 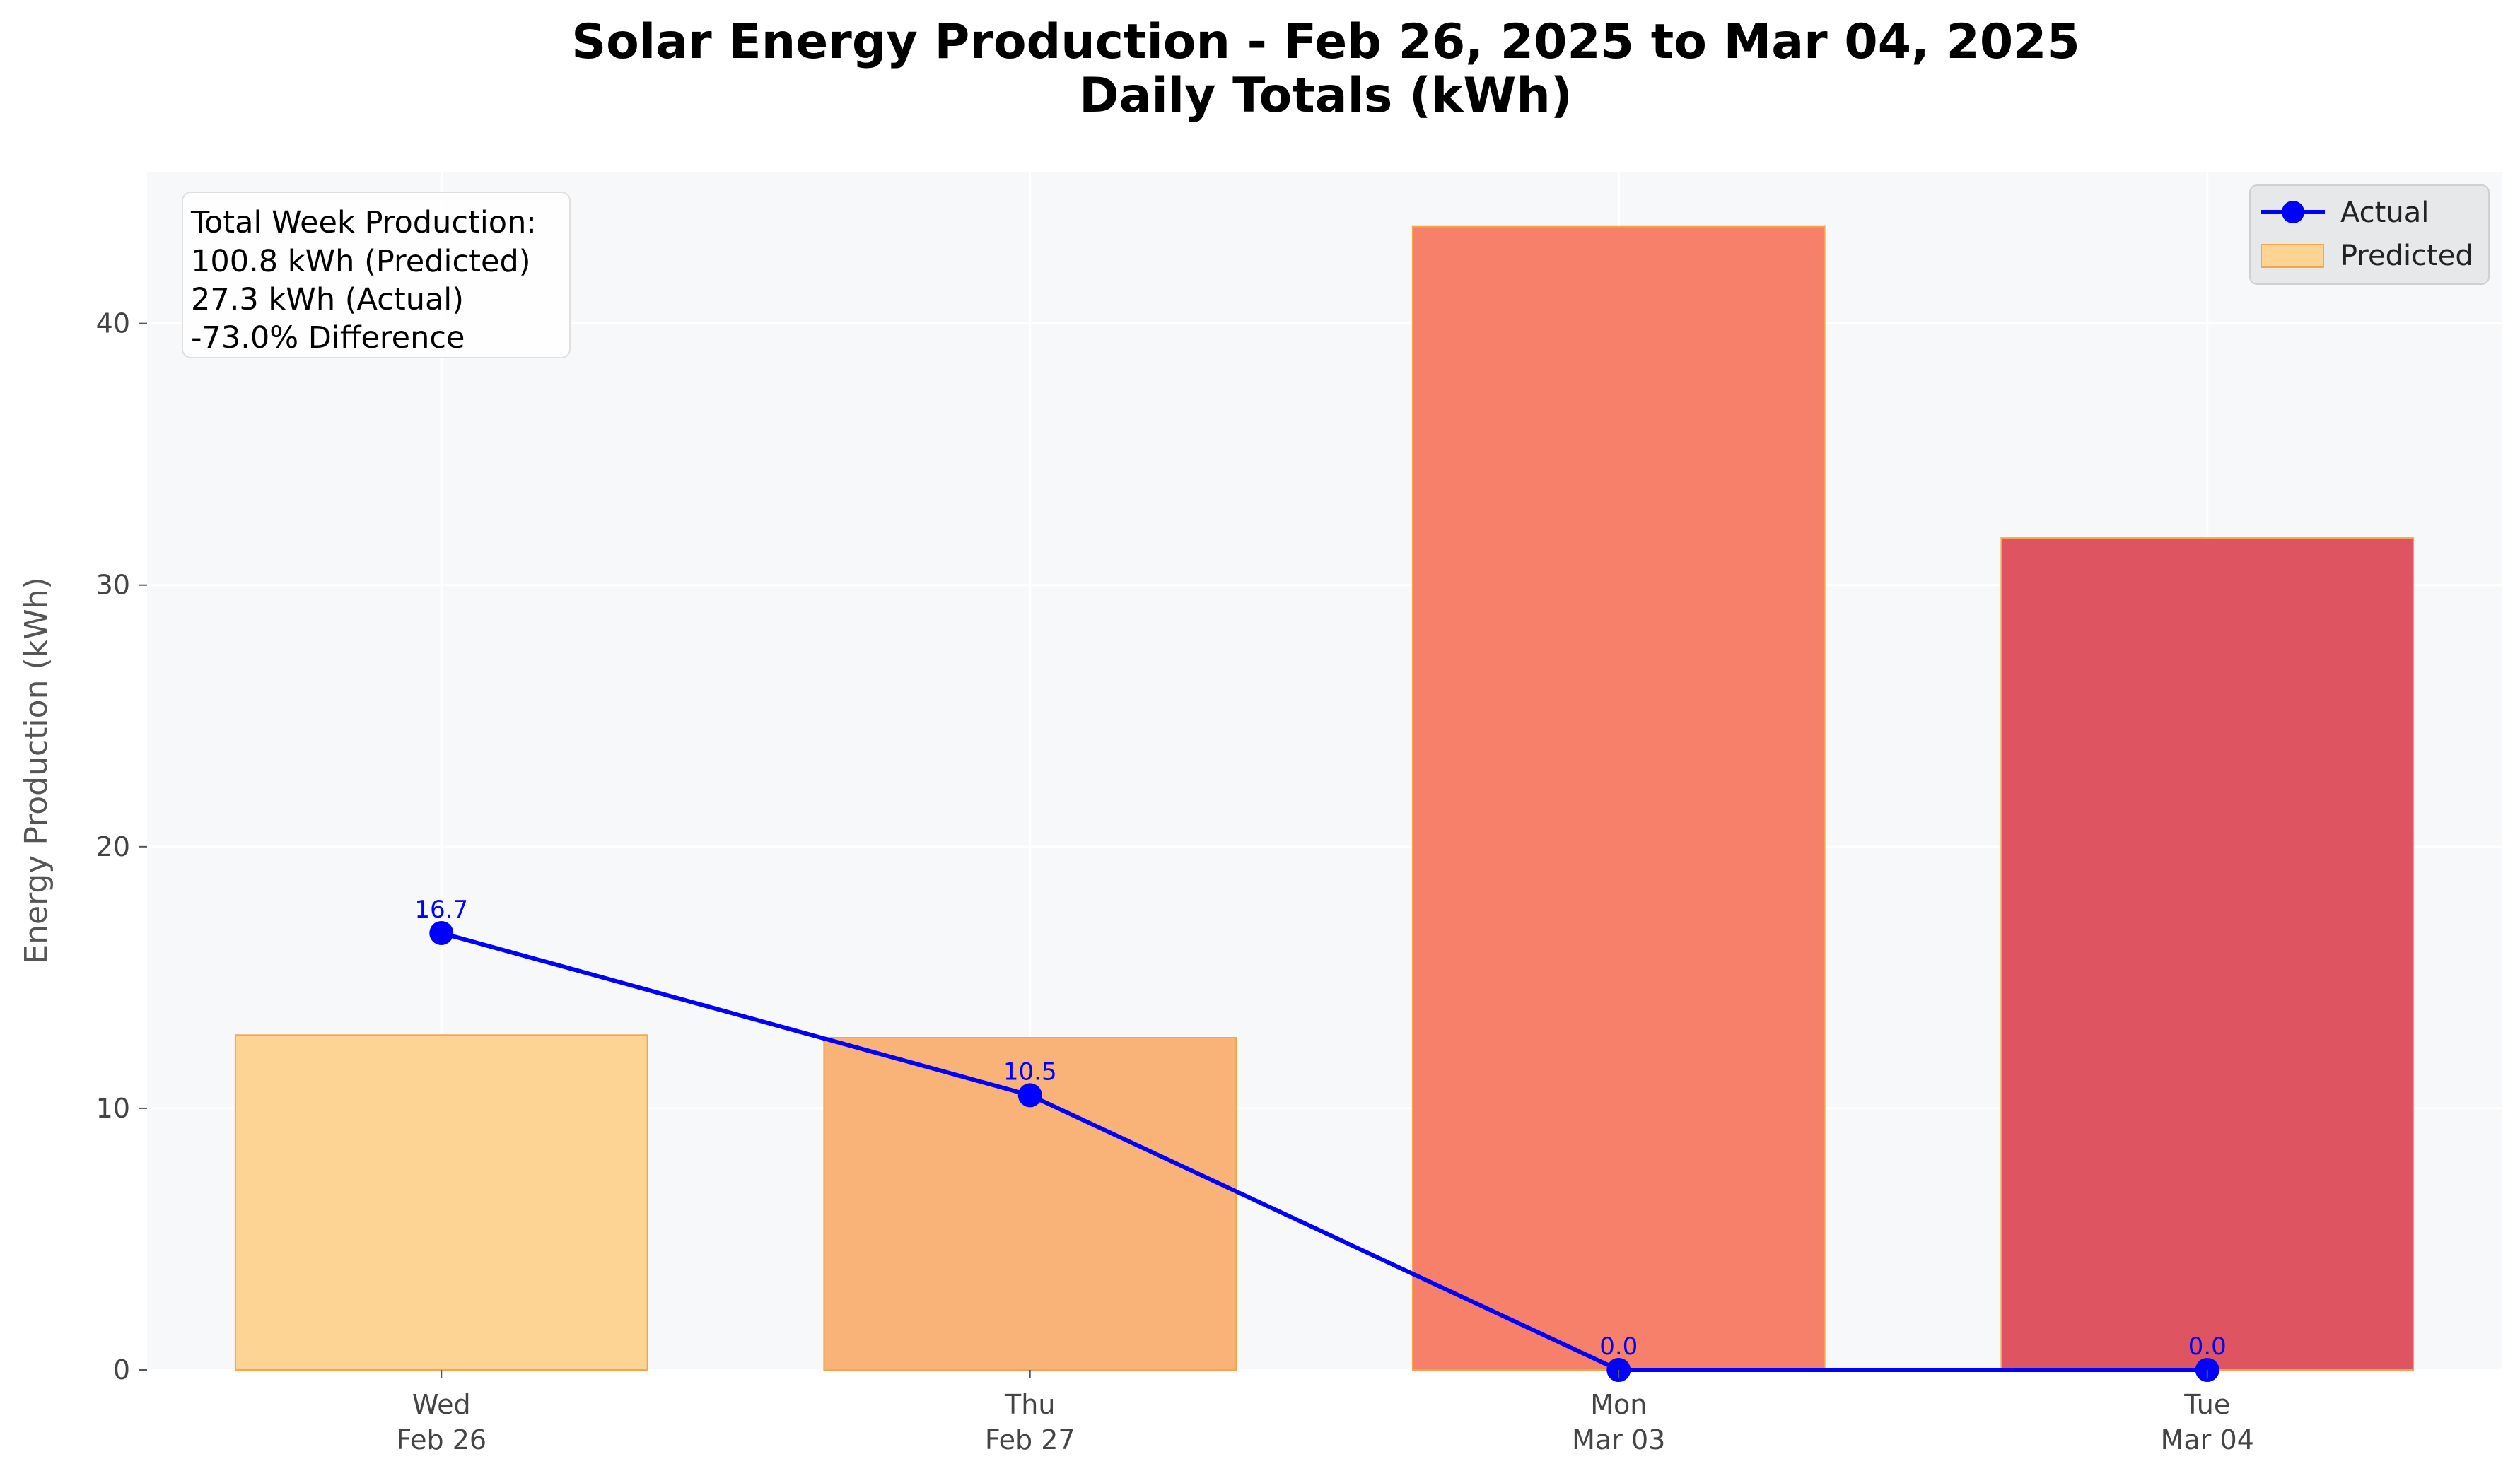 I want to click on y-axis-label: Energy Production (kWh), so click(x=36, y=770).